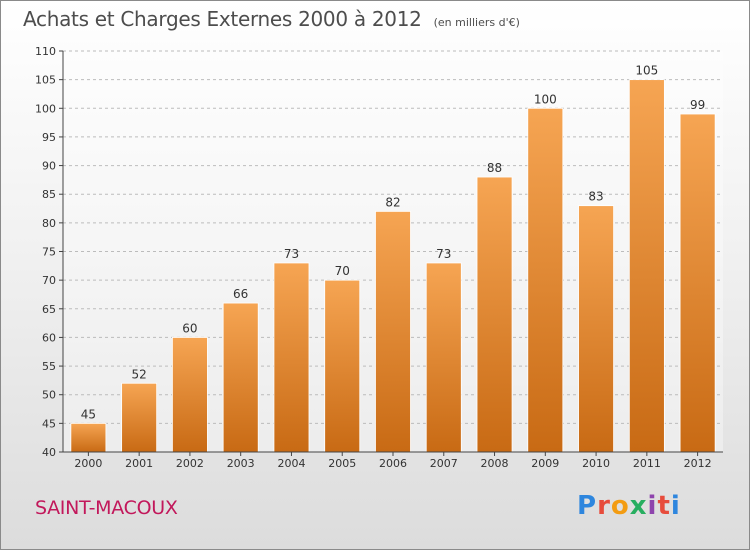 This screenshot has height=550, width=750. I want to click on bar-2010, so click(596, 329).